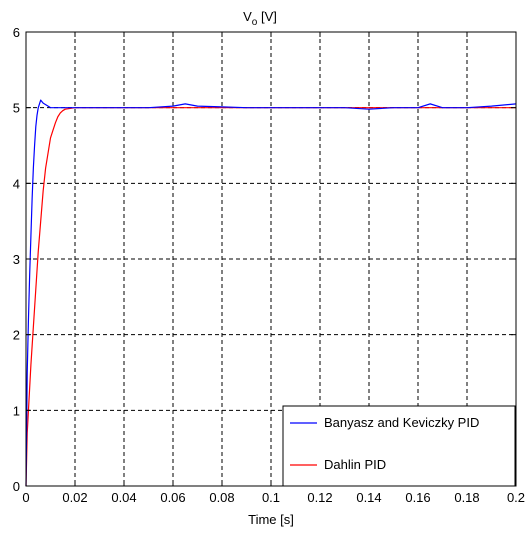 This screenshot has height=534, width=529. I want to click on legend-label-banyasz: Banyasz and Keviczky PID, so click(401, 422).